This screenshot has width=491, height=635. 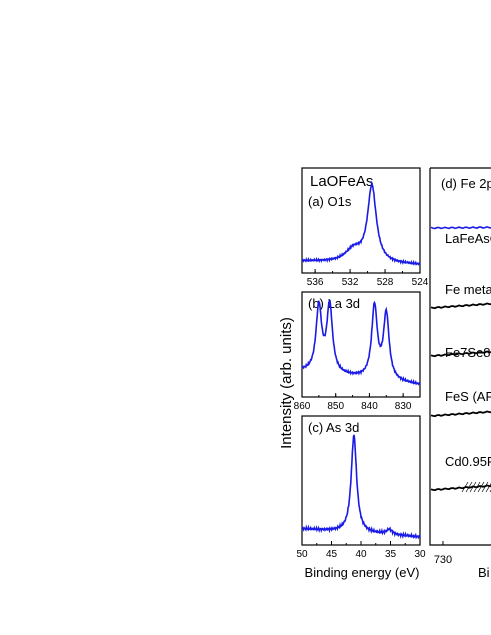 I want to click on spectrum-label: Cd0.95Fe0, so click(x=468, y=461).